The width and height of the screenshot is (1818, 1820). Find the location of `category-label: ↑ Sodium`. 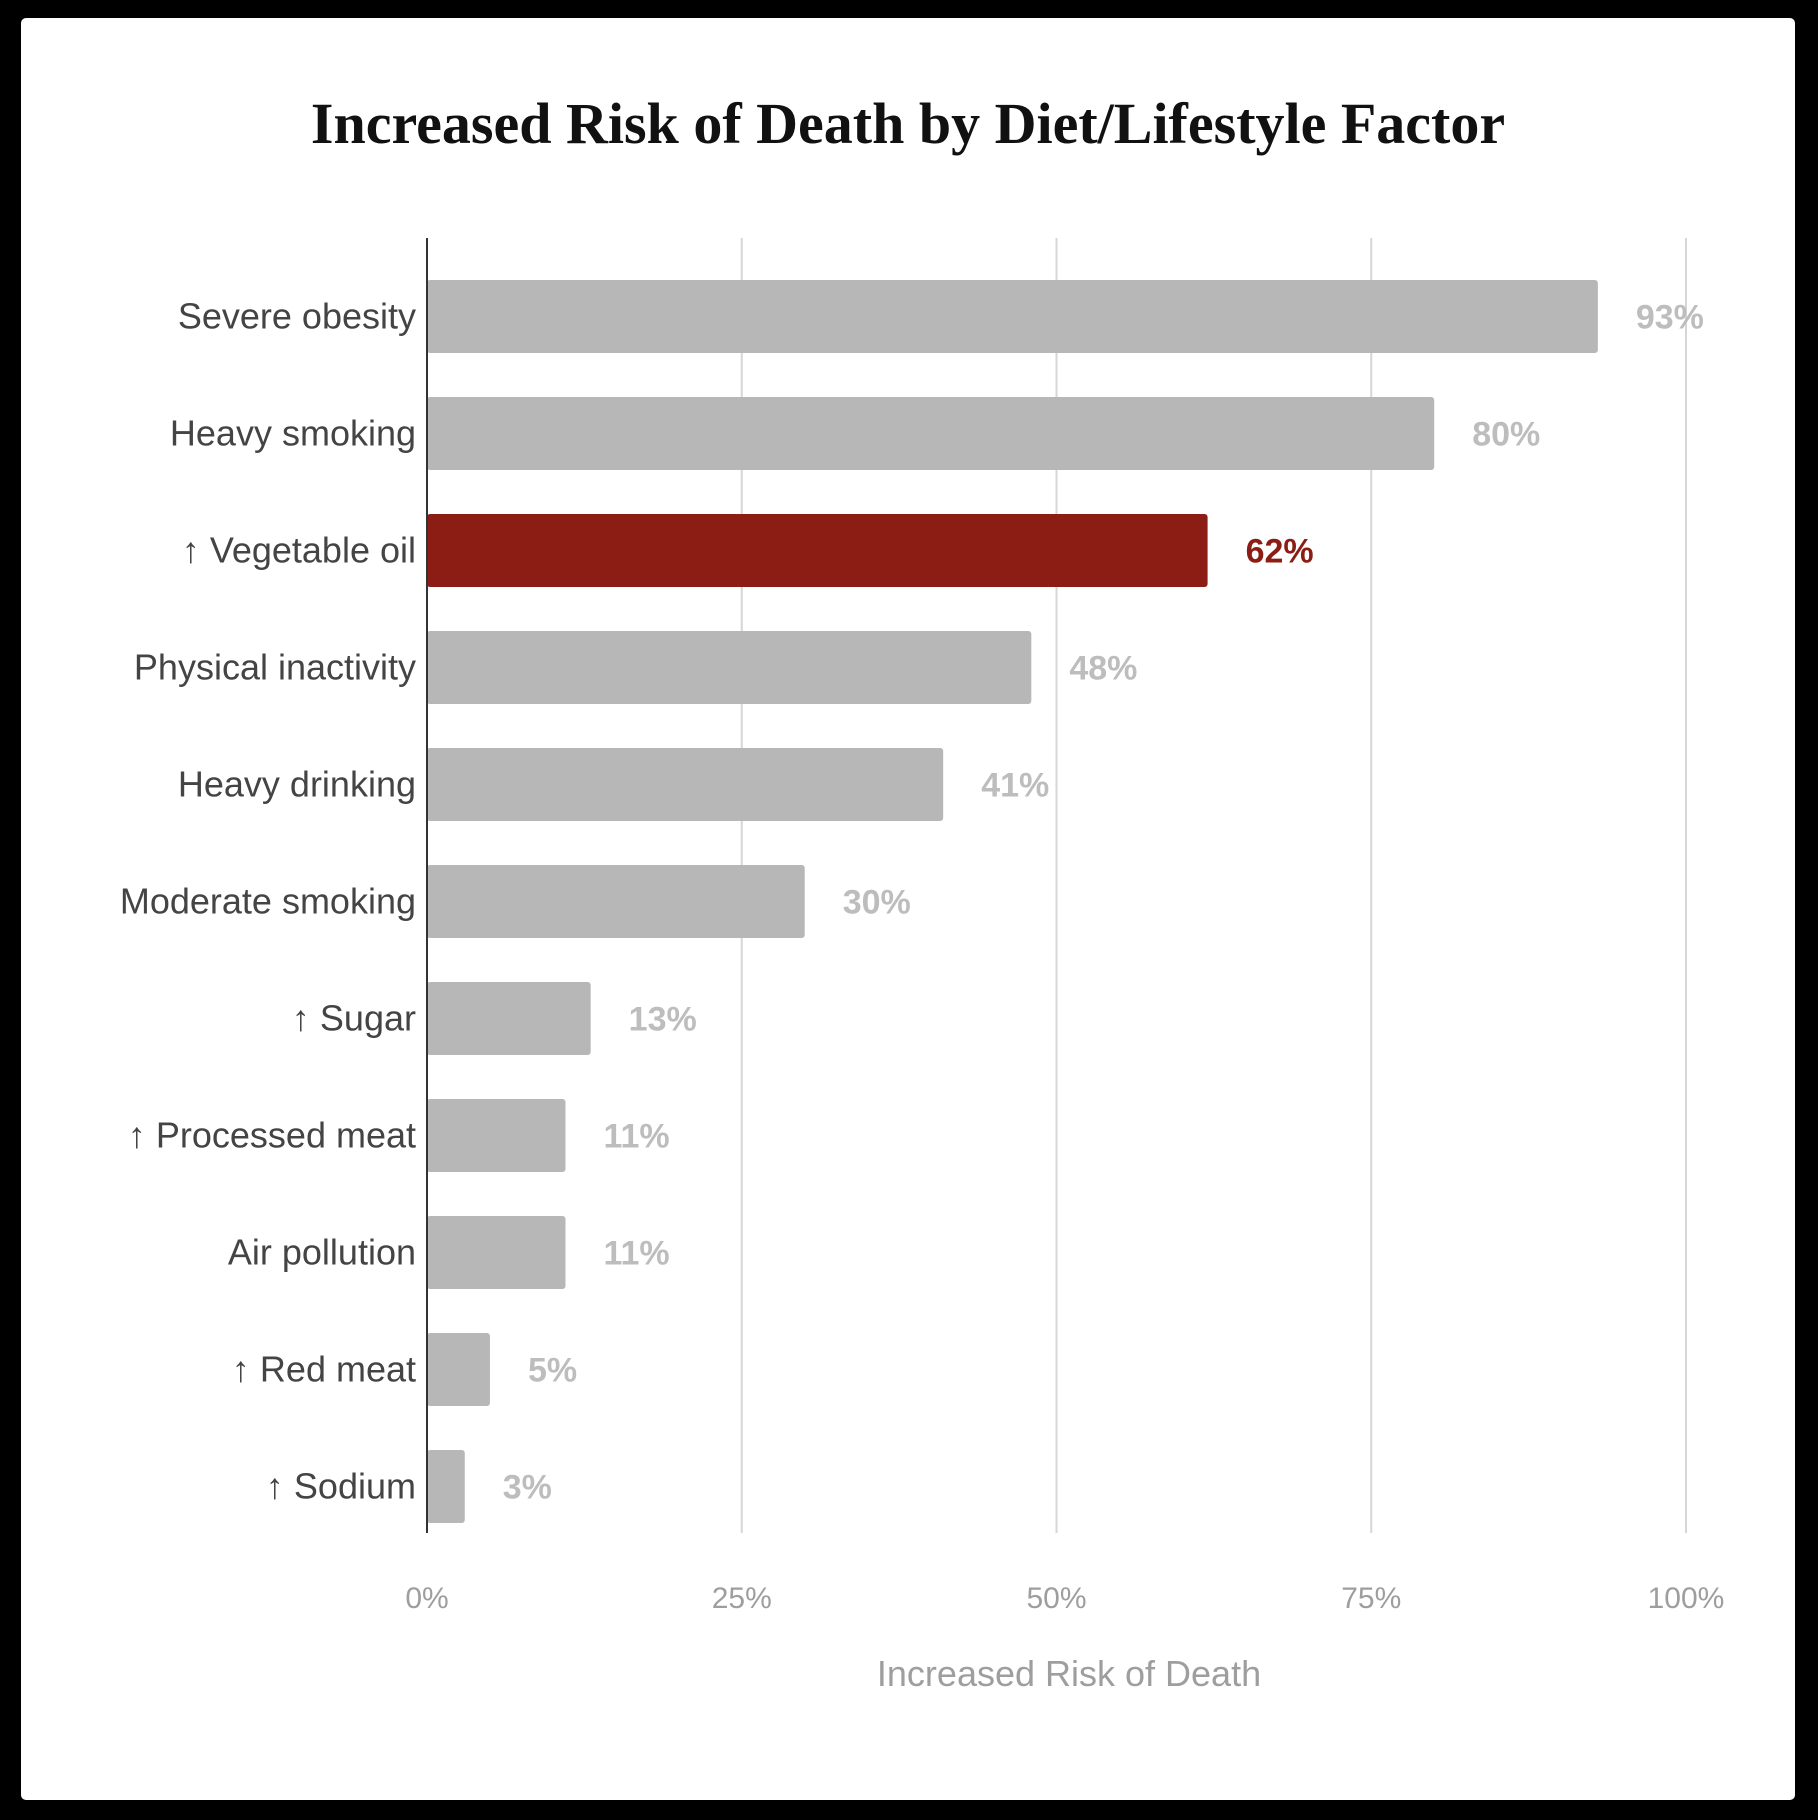

category-label: ↑ Sodium is located at coordinates (341, 1486).